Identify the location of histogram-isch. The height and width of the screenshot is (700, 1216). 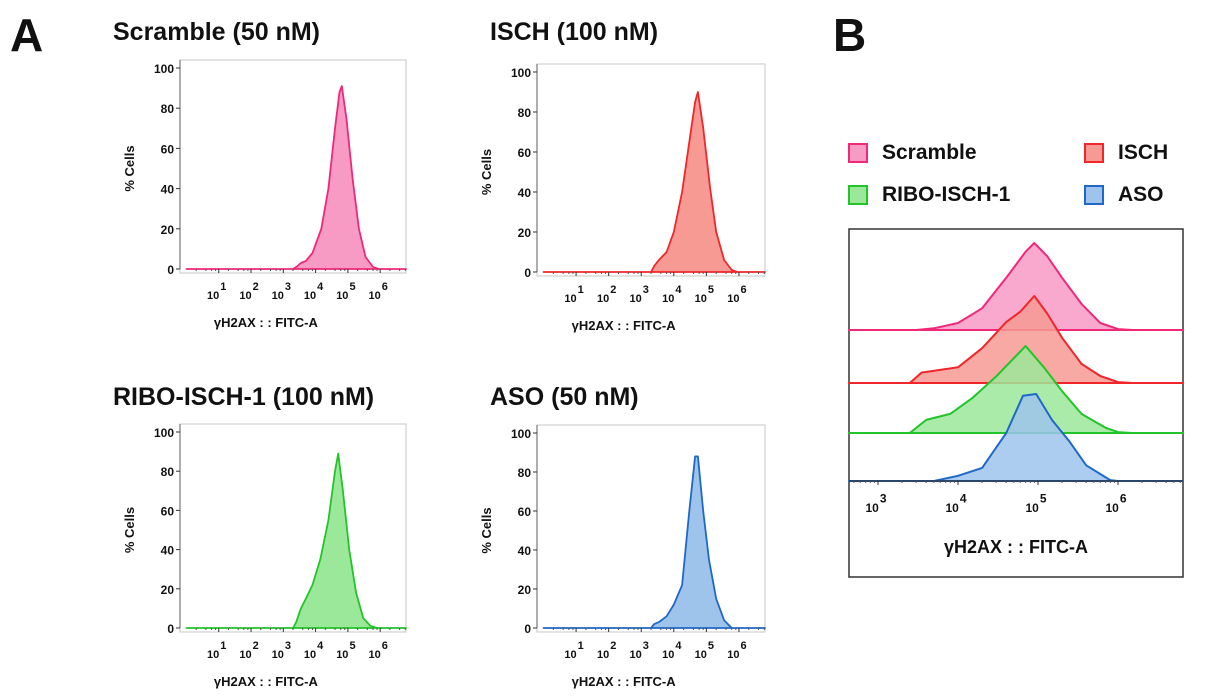
(1016, 339).